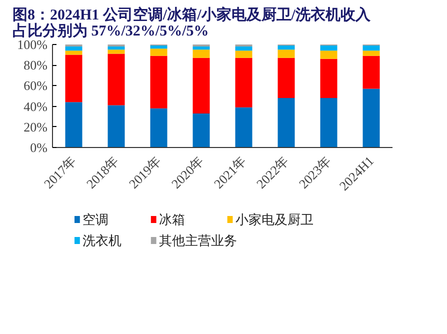 This screenshot has width=447, height=334. Describe the element at coordinates (172, 219) in the screenshot. I see `legend-label: 冰箱` at that location.